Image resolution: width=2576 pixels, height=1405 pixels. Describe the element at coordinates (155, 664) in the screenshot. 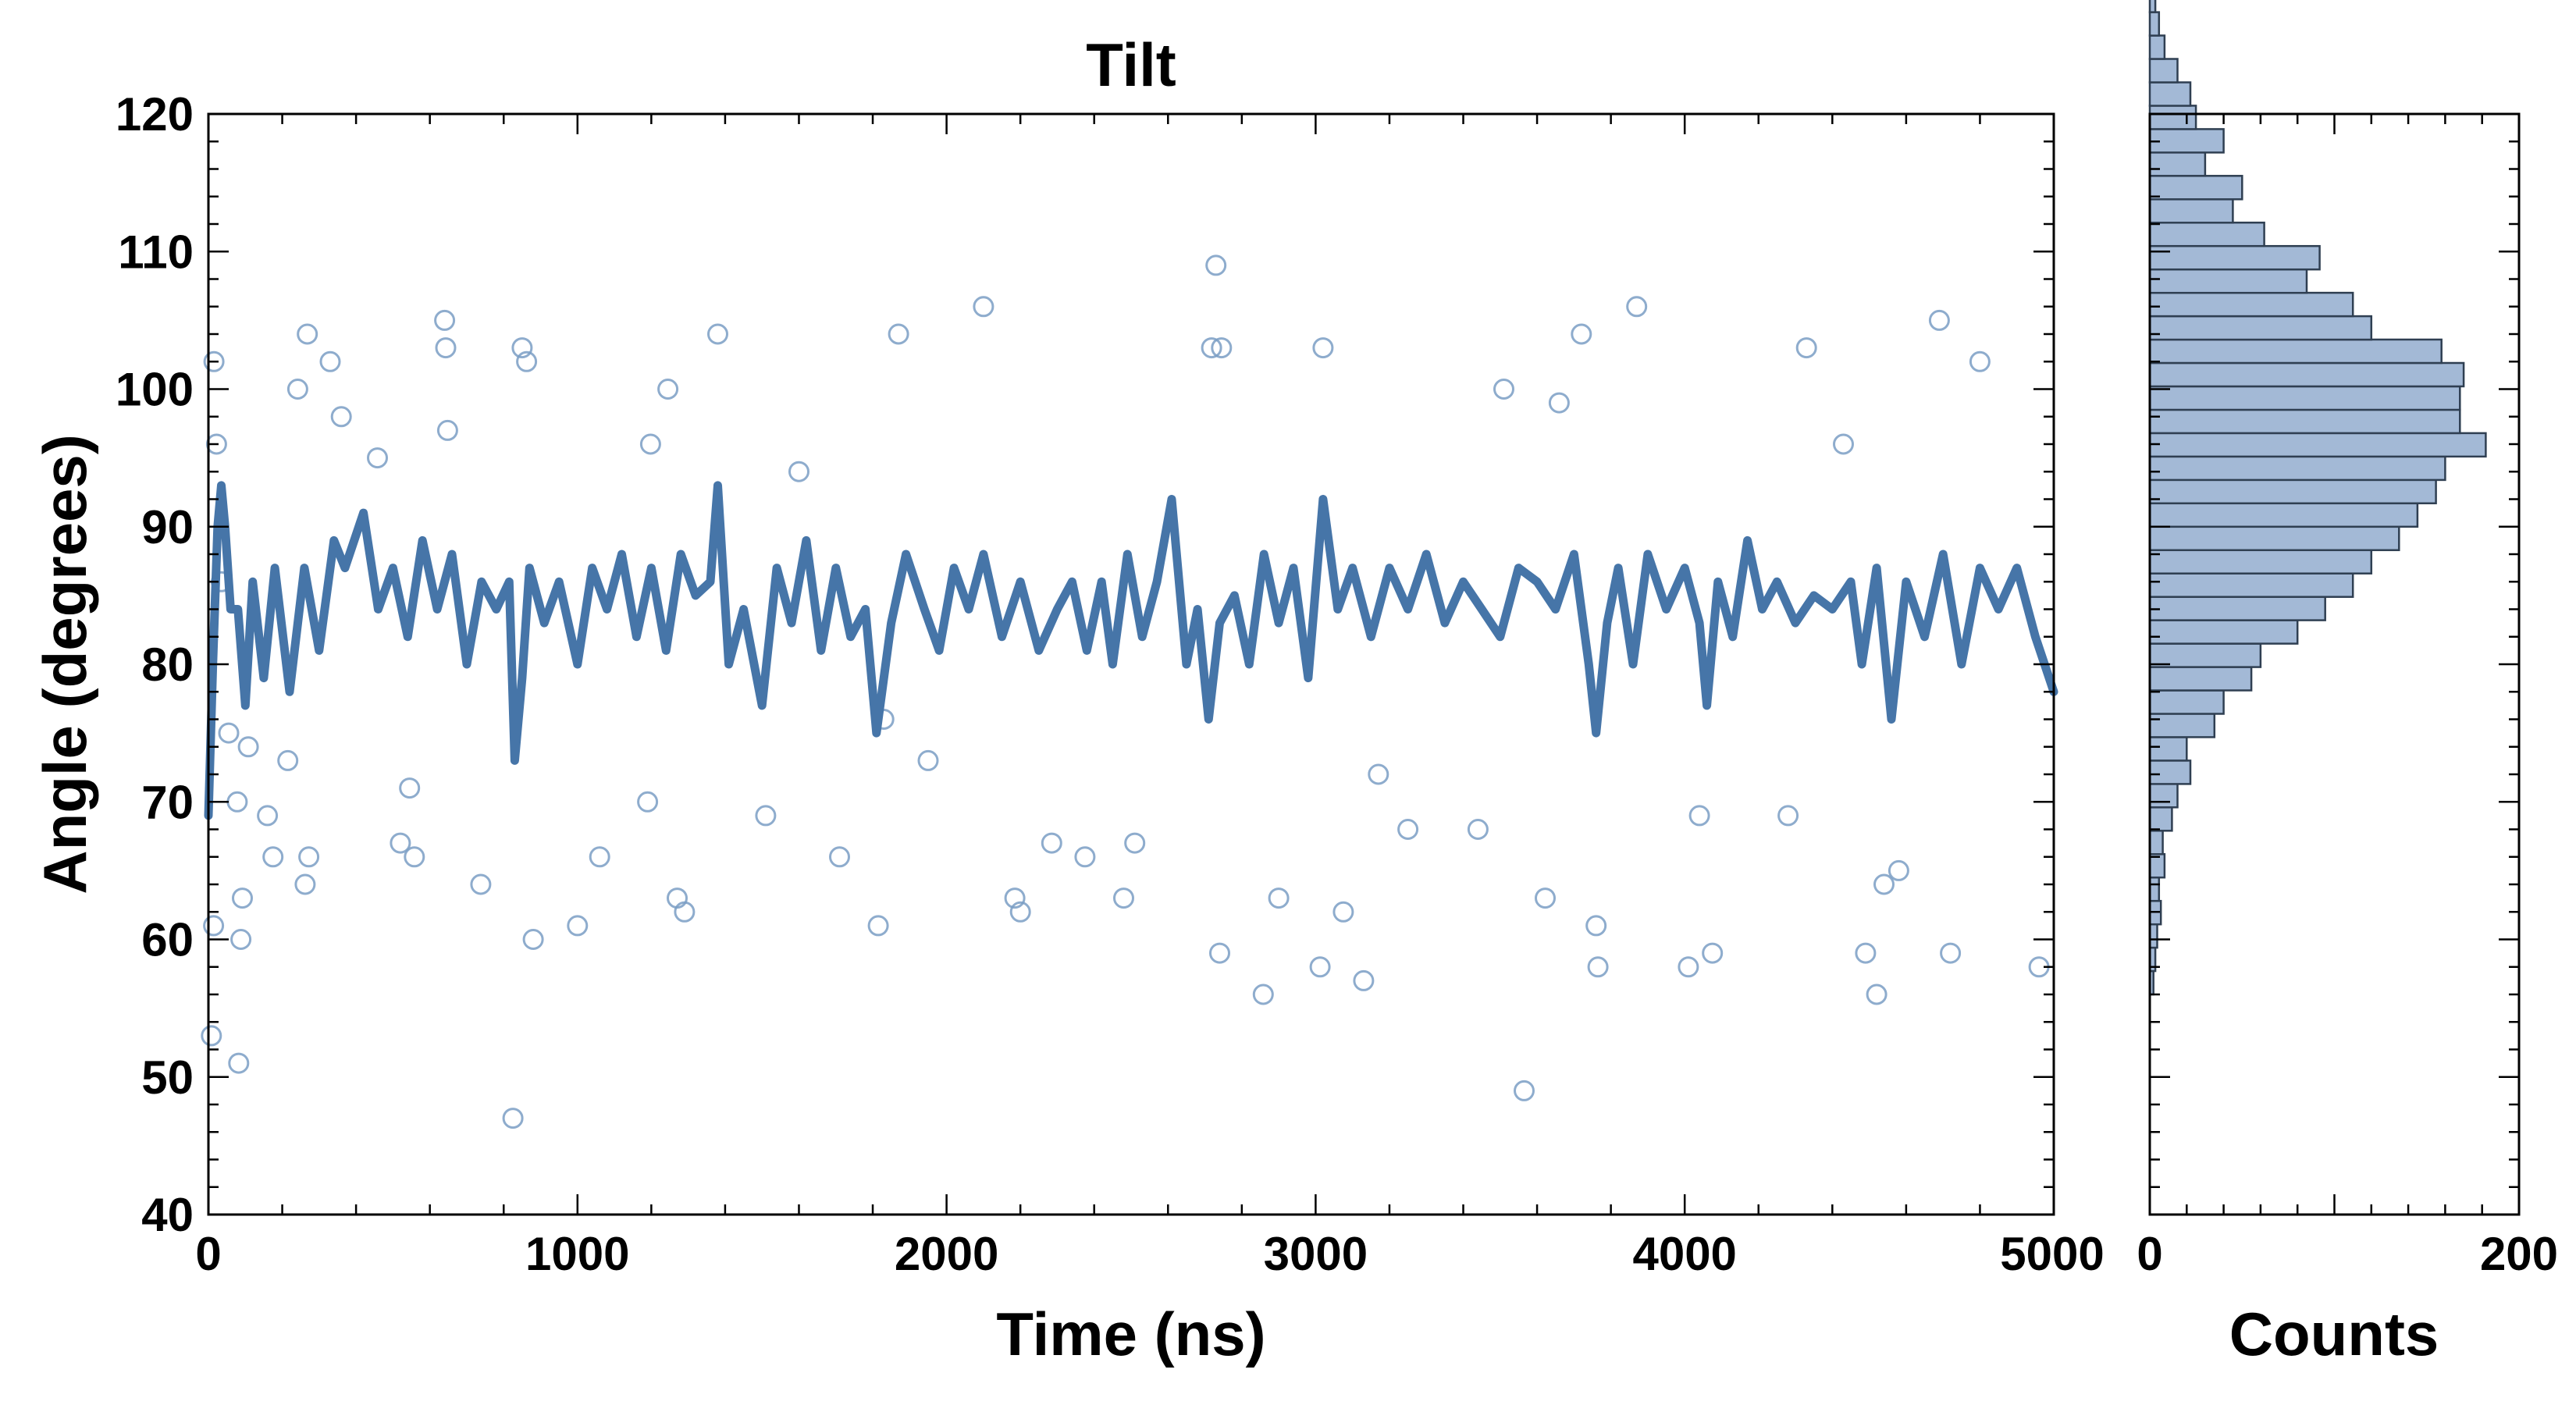

I see `y-tick-labels: 40 50 60 70 80 90 100 110 120` at that location.